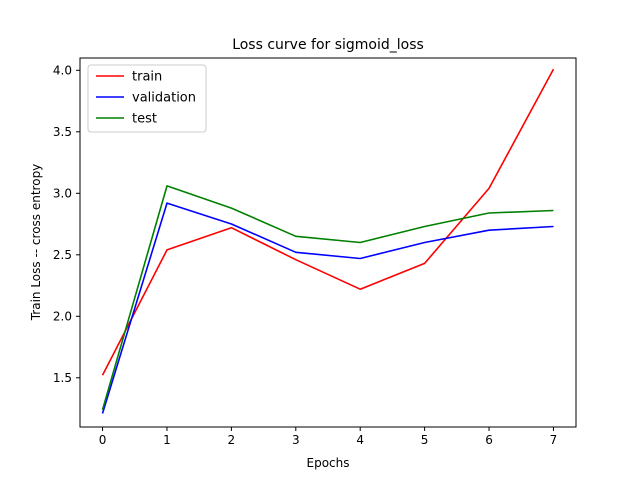  I want to click on x-axis-title: Epochs, so click(328, 463).